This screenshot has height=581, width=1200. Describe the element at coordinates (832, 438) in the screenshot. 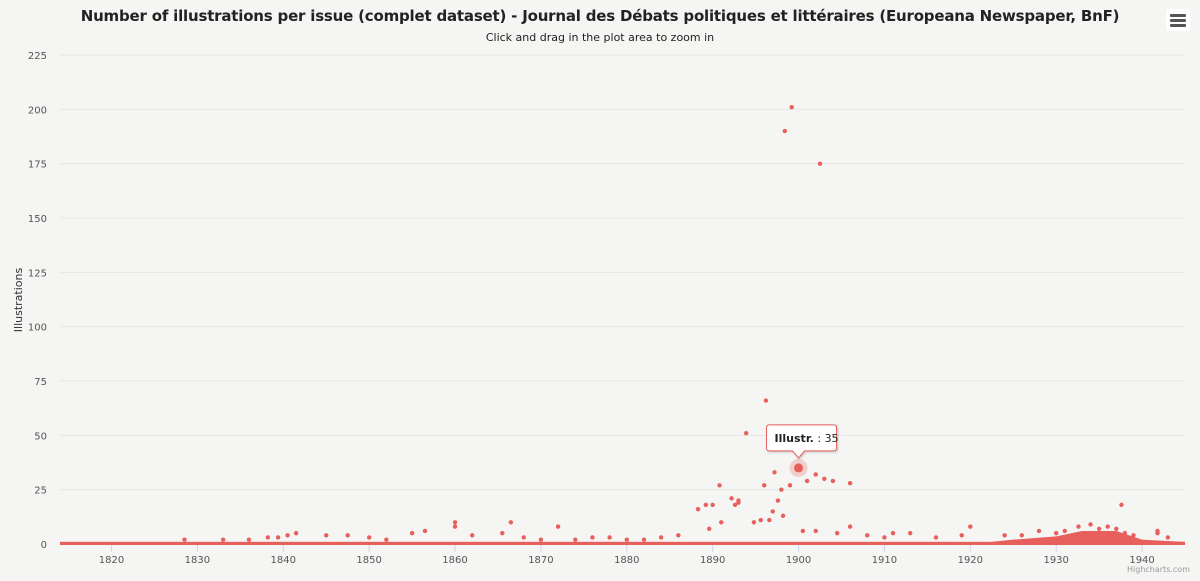

I see `tooltip-value: 35` at that location.